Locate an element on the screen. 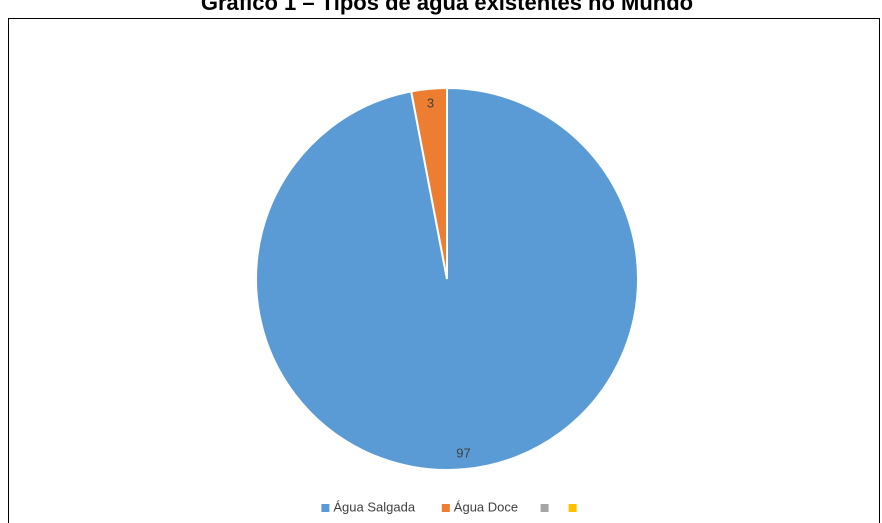 The image size is (882, 523). legend-label: Água Salgada is located at coordinates (374, 506).